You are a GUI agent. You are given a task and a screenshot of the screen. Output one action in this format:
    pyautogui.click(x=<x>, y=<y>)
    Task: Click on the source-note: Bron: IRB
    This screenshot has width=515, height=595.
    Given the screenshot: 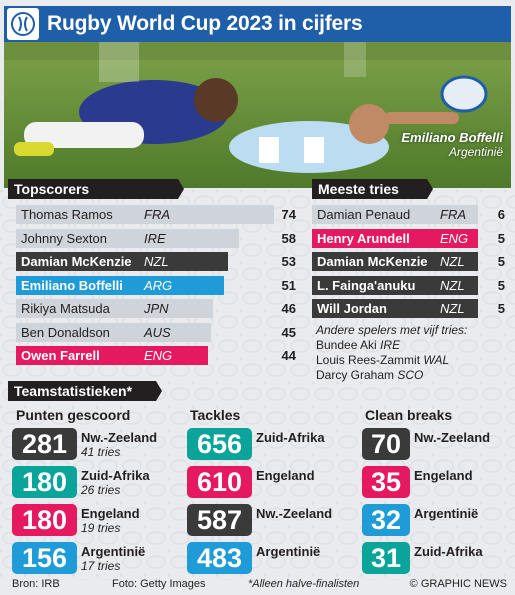 What is the action you would take?
    pyautogui.click(x=36, y=584)
    